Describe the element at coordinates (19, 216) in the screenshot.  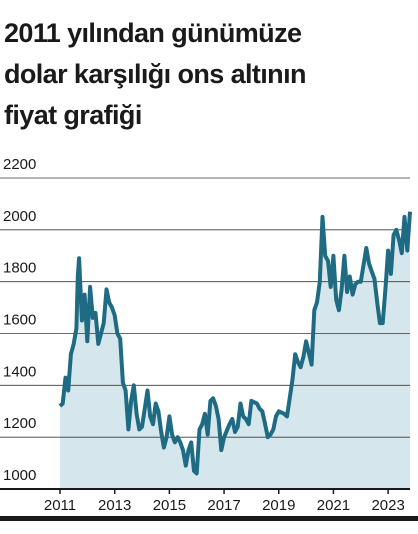
I see `y-tick-label: 2000` at that location.